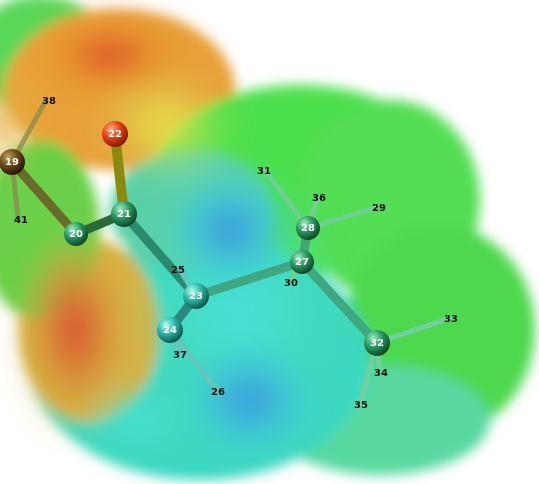 The width and height of the screenshot is (539, 484). I want to click on atom-38-label: 38, so click(49, 101).